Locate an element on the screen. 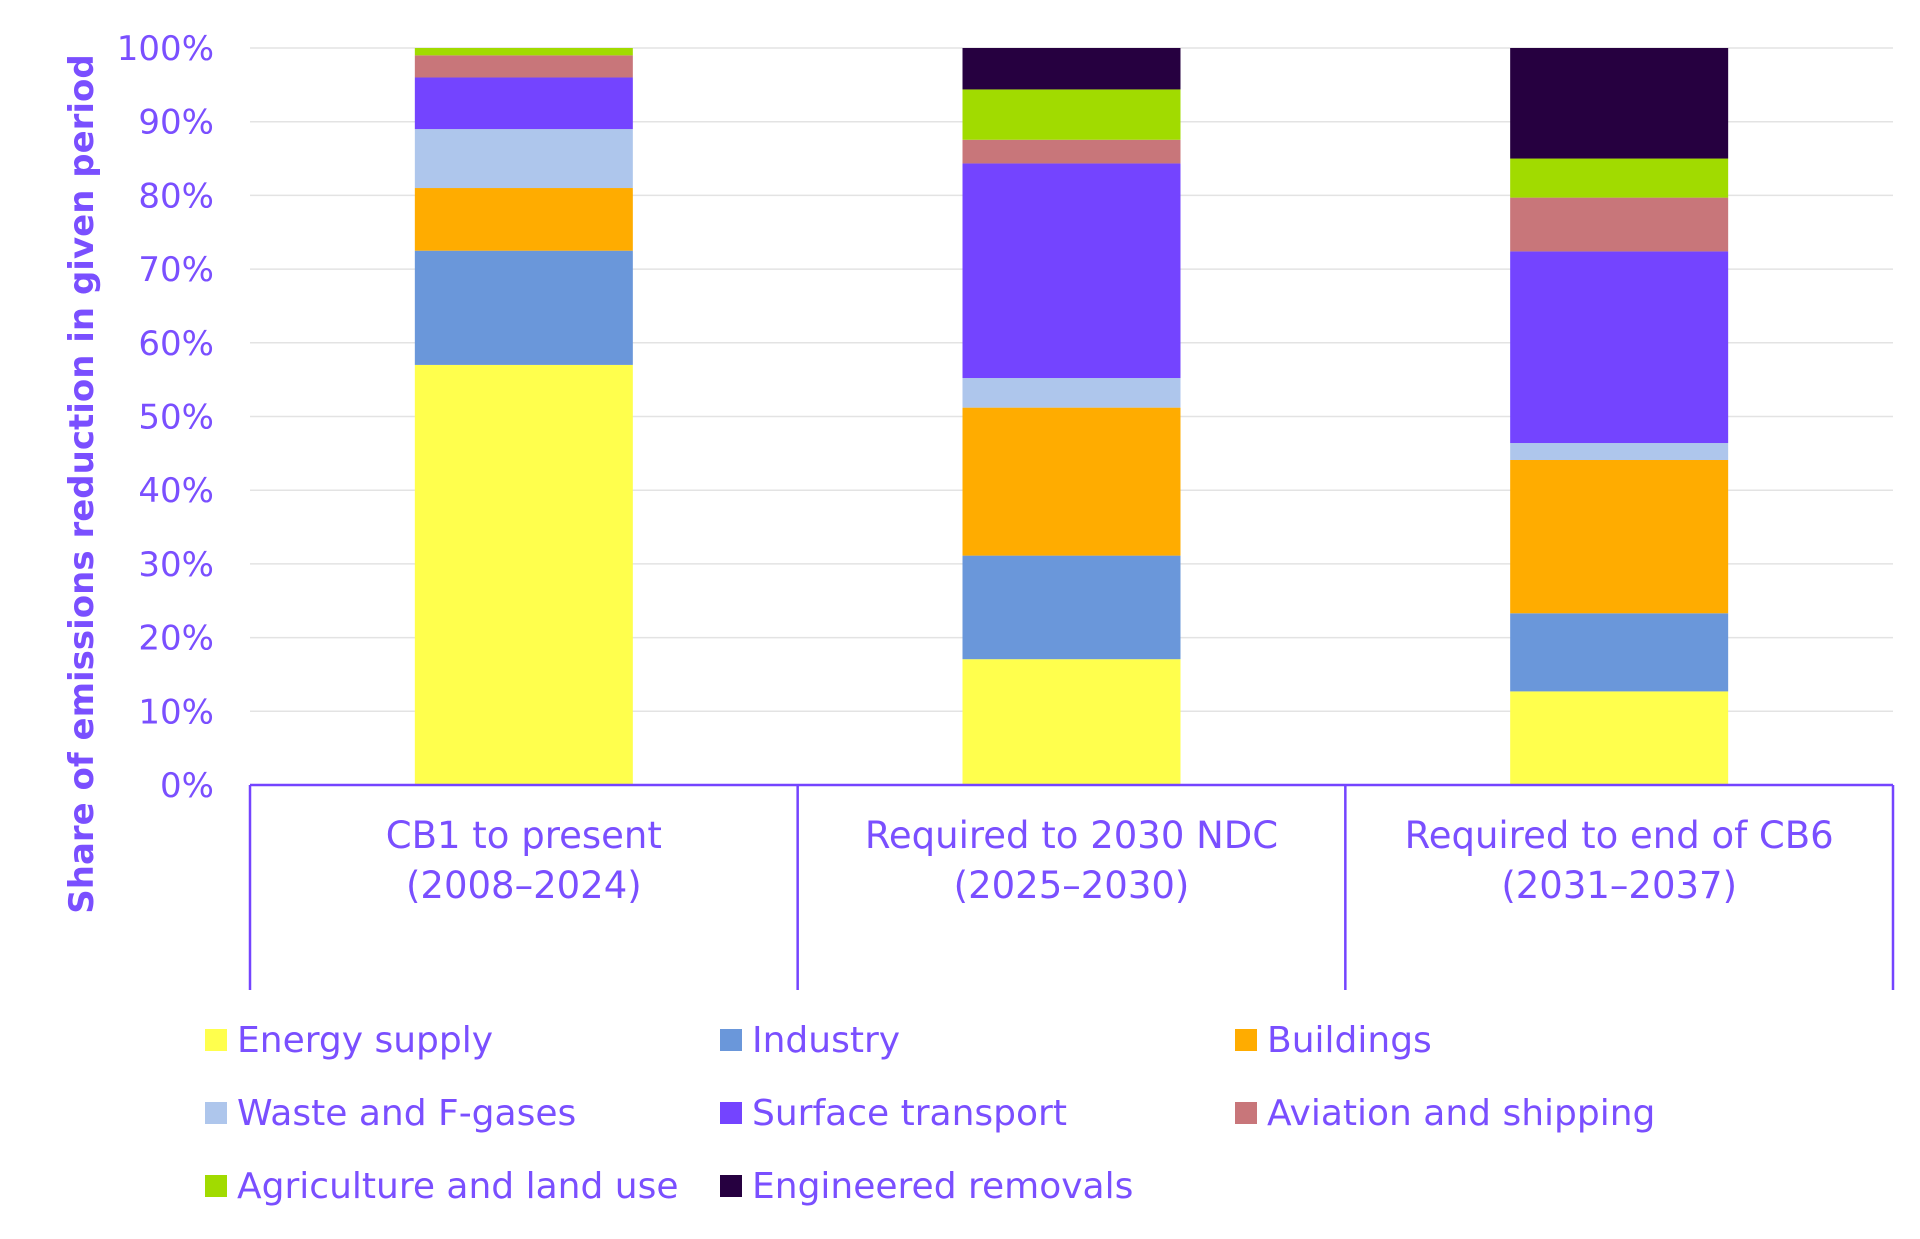 This screenshot has width=1920, height=1239. y-axis-ticks: 0% 10% 20% 30% 40% 50% 60% 70% 80% 90% 100% is located at coordinates (165, 417).